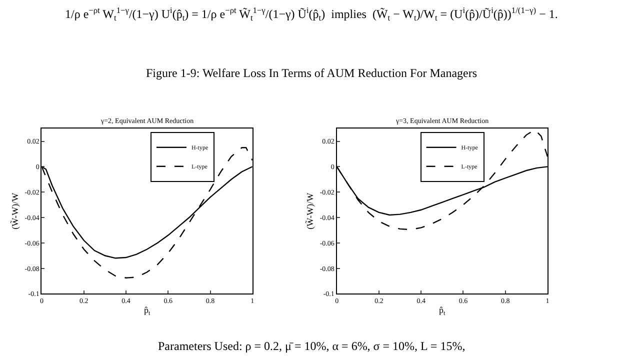 The width and height of the screenshot is (623, 364). I want to click on text: 1/ρ e$^{−ρt}$ W$_{t}$$^{1−γ}$/(1−γ) U$^{i}$(p̂$_{t}$) = 1/ρ e$^{−ρt}$ W̃$_{t}$$^{1−γ}$/(1−γ) Ũ$^{i}$(p̂$_{t}$) implies (W̃$_{t}$ − W$_{t}$)/W$_{t}$ = (U$^{i}$(p̂)/Ũ$^{i}$(p̂))$^{1/(1−γ)}$ − 1., so click(311, 14).